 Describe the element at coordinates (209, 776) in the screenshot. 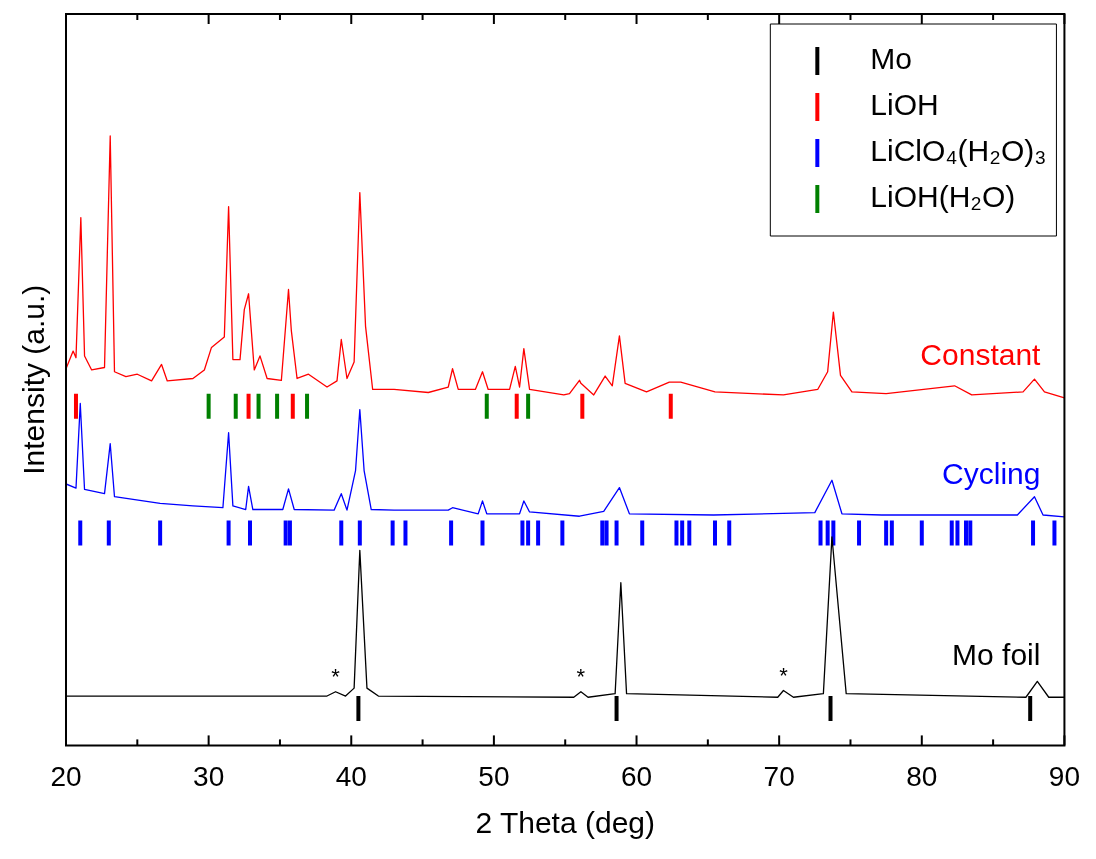

I see `x-tick-label: 30` at that location.